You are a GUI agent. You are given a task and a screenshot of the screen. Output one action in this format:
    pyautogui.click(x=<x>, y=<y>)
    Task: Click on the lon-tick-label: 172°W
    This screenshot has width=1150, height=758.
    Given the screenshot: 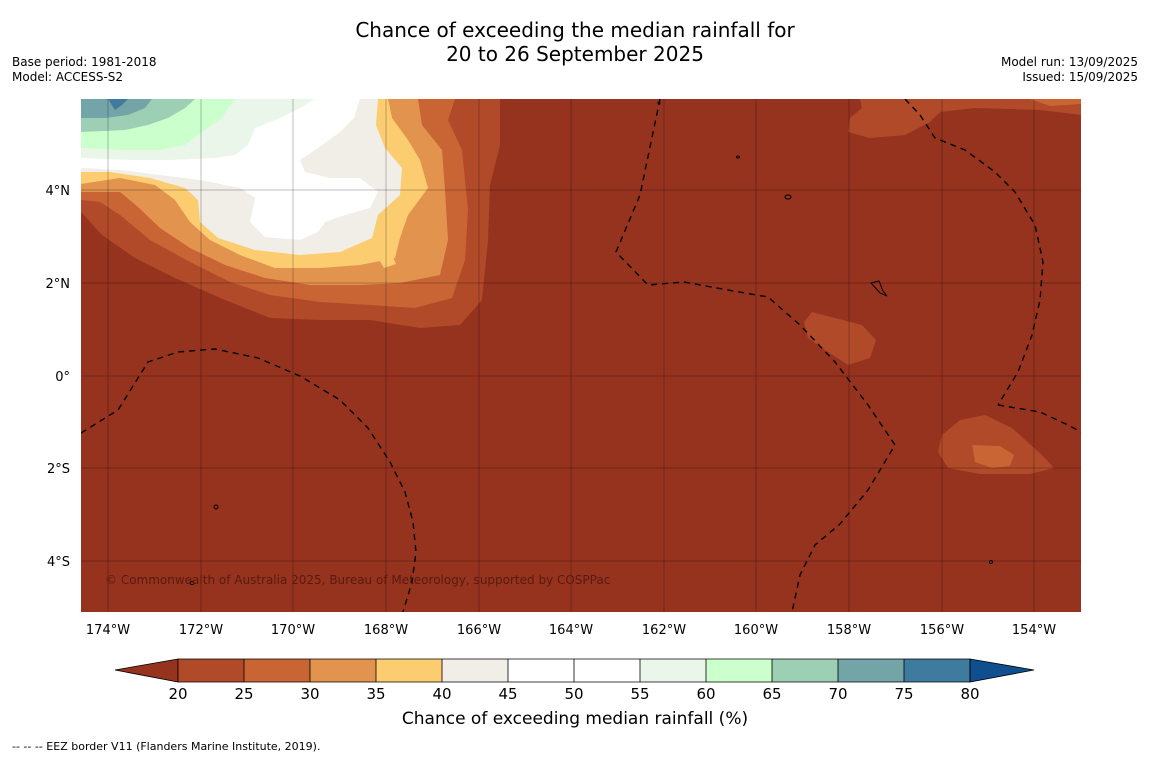 What is the action you would take?
    pyautogui.click(x=201, y=630)
    